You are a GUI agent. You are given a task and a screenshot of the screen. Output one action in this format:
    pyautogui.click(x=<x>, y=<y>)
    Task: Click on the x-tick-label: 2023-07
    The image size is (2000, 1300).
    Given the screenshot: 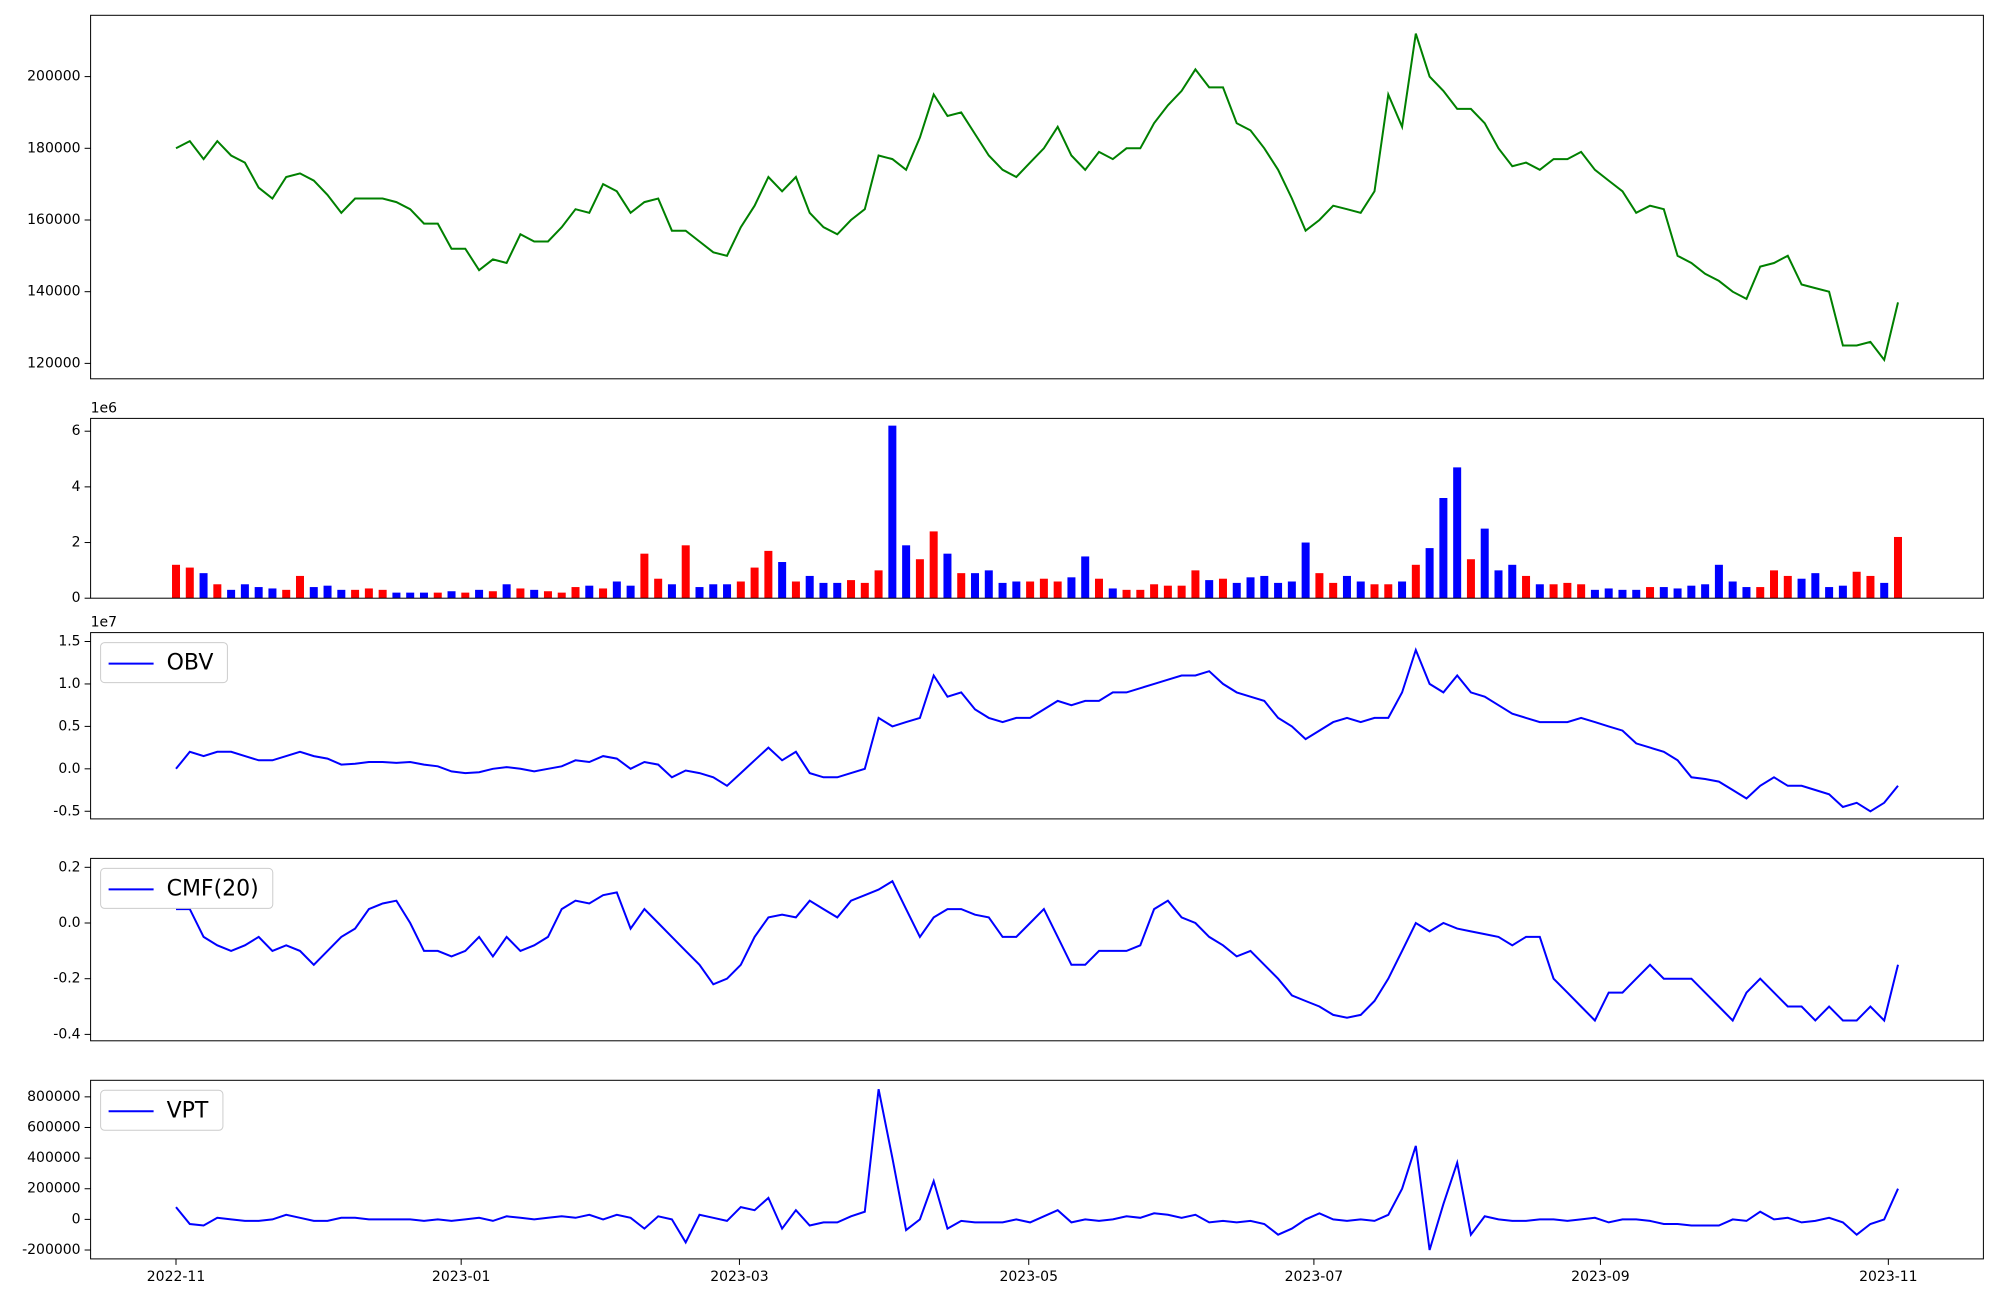 What is the action you would take?
    pyautogui.click(x=1314, y=1277)
    